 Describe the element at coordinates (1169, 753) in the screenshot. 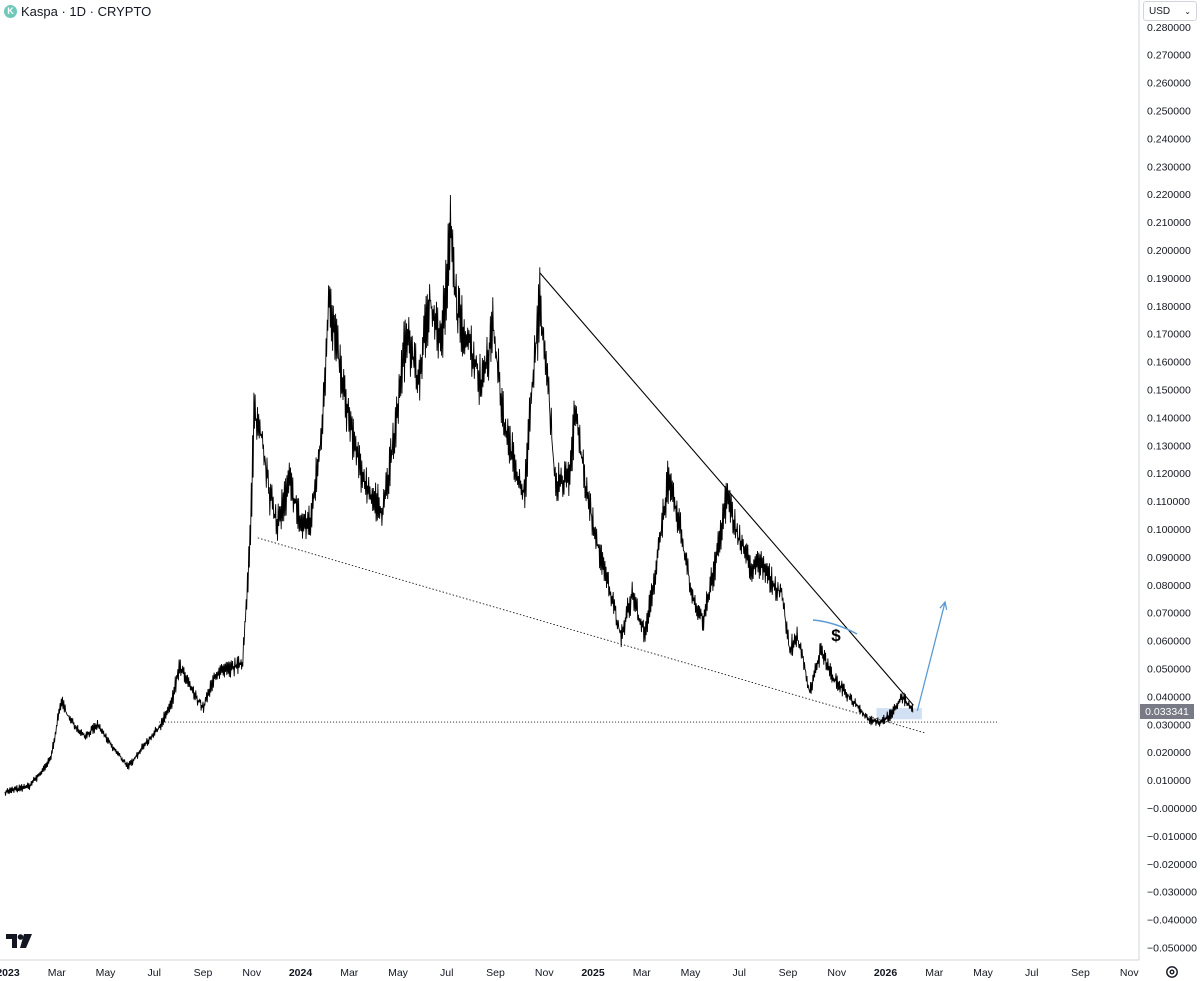

I see `price-tick-label: 0.020000` at that location.